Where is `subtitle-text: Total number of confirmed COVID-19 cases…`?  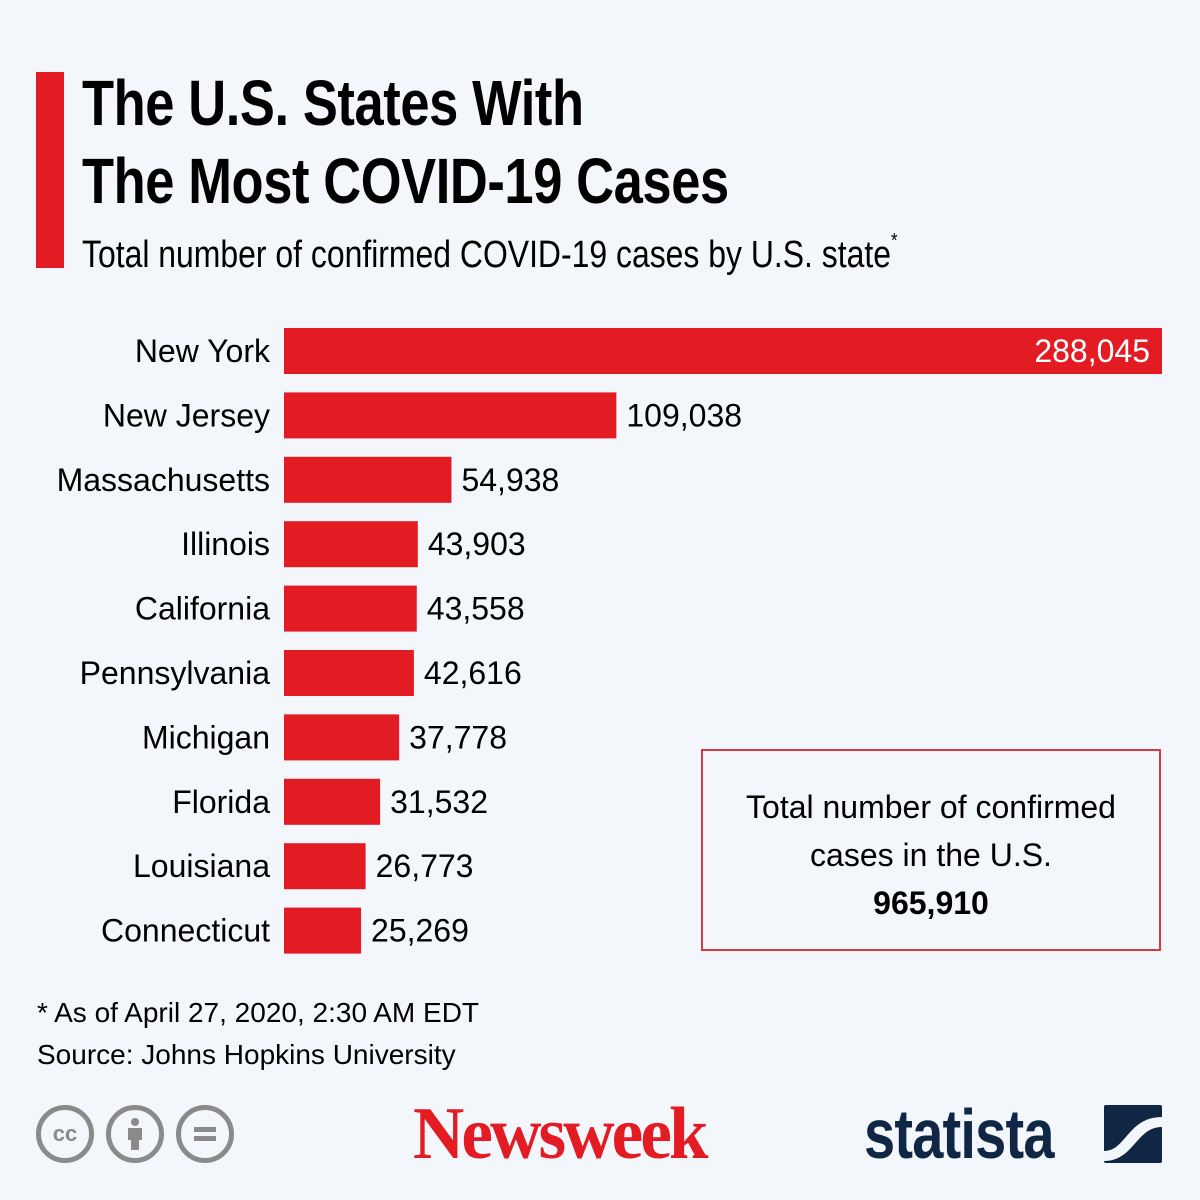 subtitle-text: Total number of confirmed COVID-19 cases… is located at coordinates (486, 255).